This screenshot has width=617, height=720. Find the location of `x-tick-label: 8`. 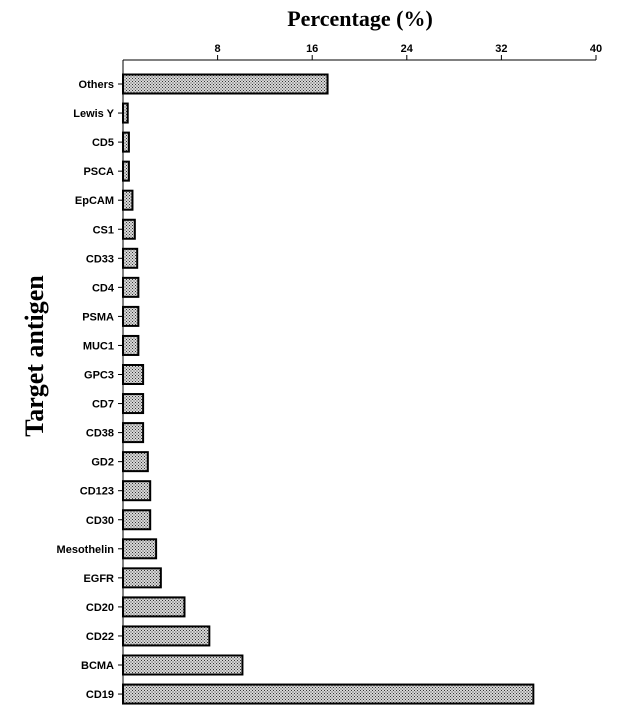

x-tick-label: 8 is located at coordinates (218, 49).